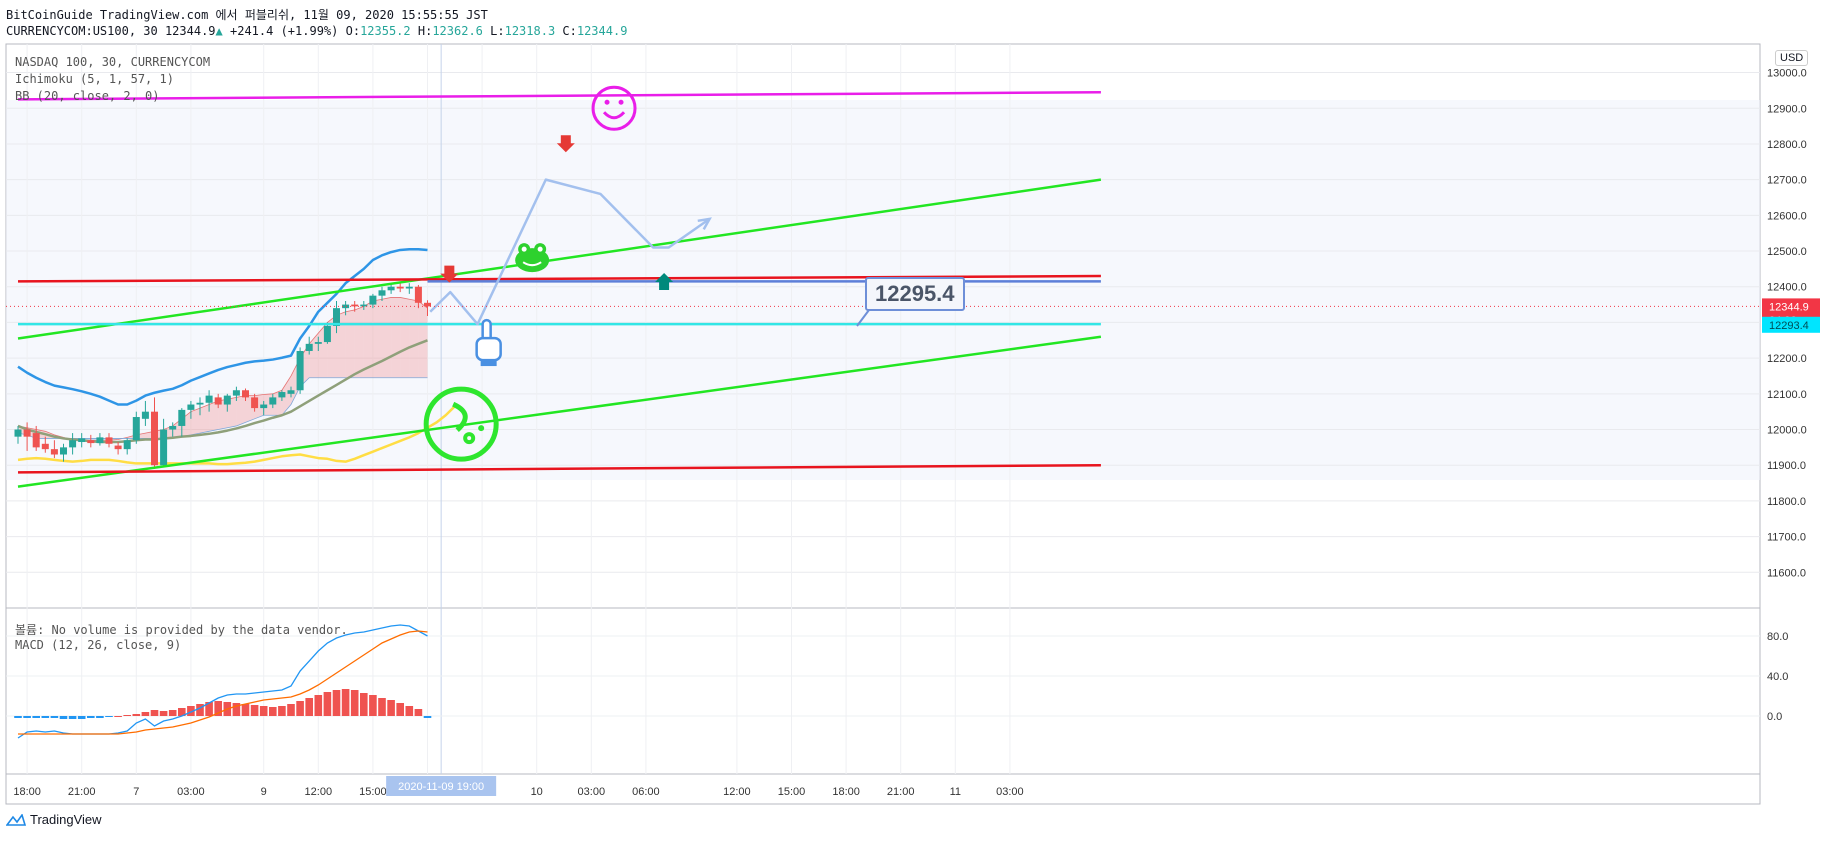  Describe the element at coordinates (191, 792) in the screenshot. I see `time-tick-label: 03:00` at that location.